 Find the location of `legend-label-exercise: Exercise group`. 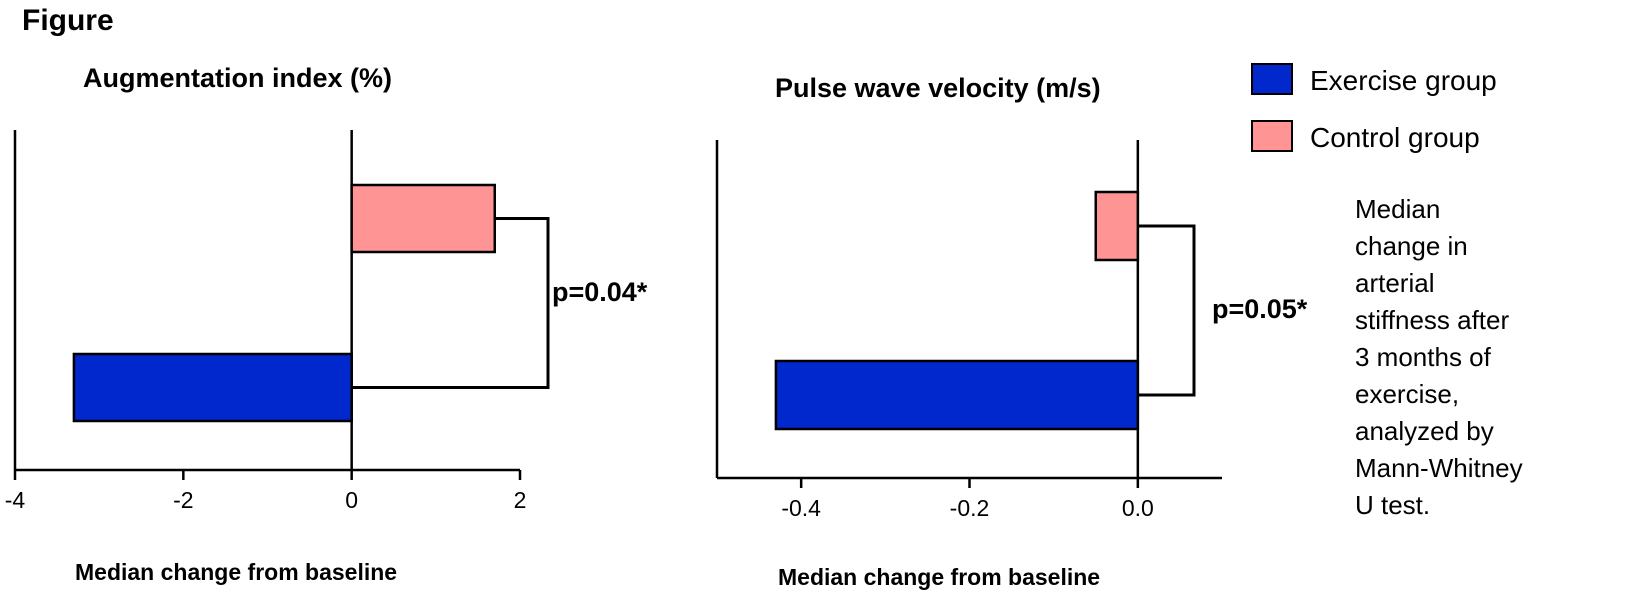

legend-label-exercise: Exercise group is located at coordinates (1403, 80).